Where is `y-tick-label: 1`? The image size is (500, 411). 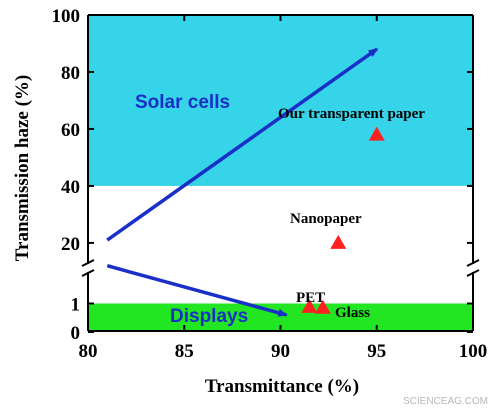 y-tick-label: 1 is located at coordinates (76, 305).